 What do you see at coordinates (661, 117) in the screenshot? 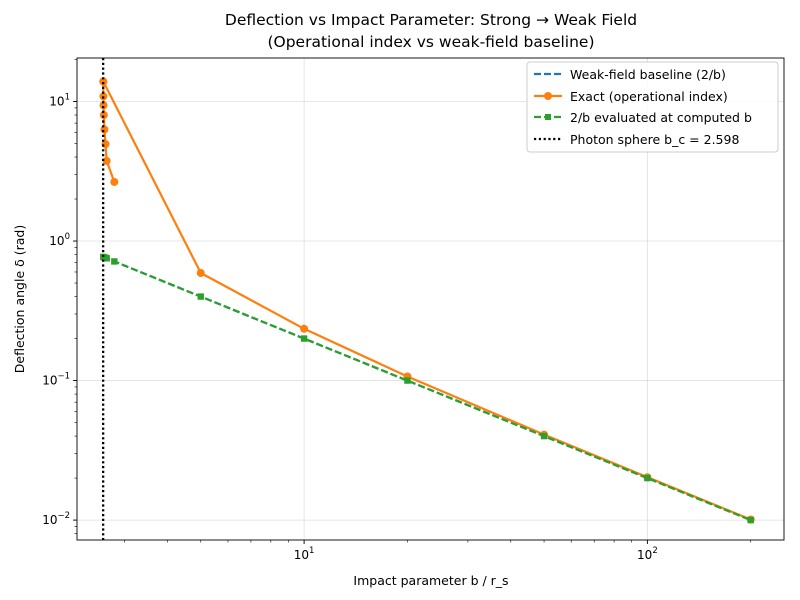
I see `legend-label-computed-b: 2/b evaluated at computed b` at bounding box center [661, 117].